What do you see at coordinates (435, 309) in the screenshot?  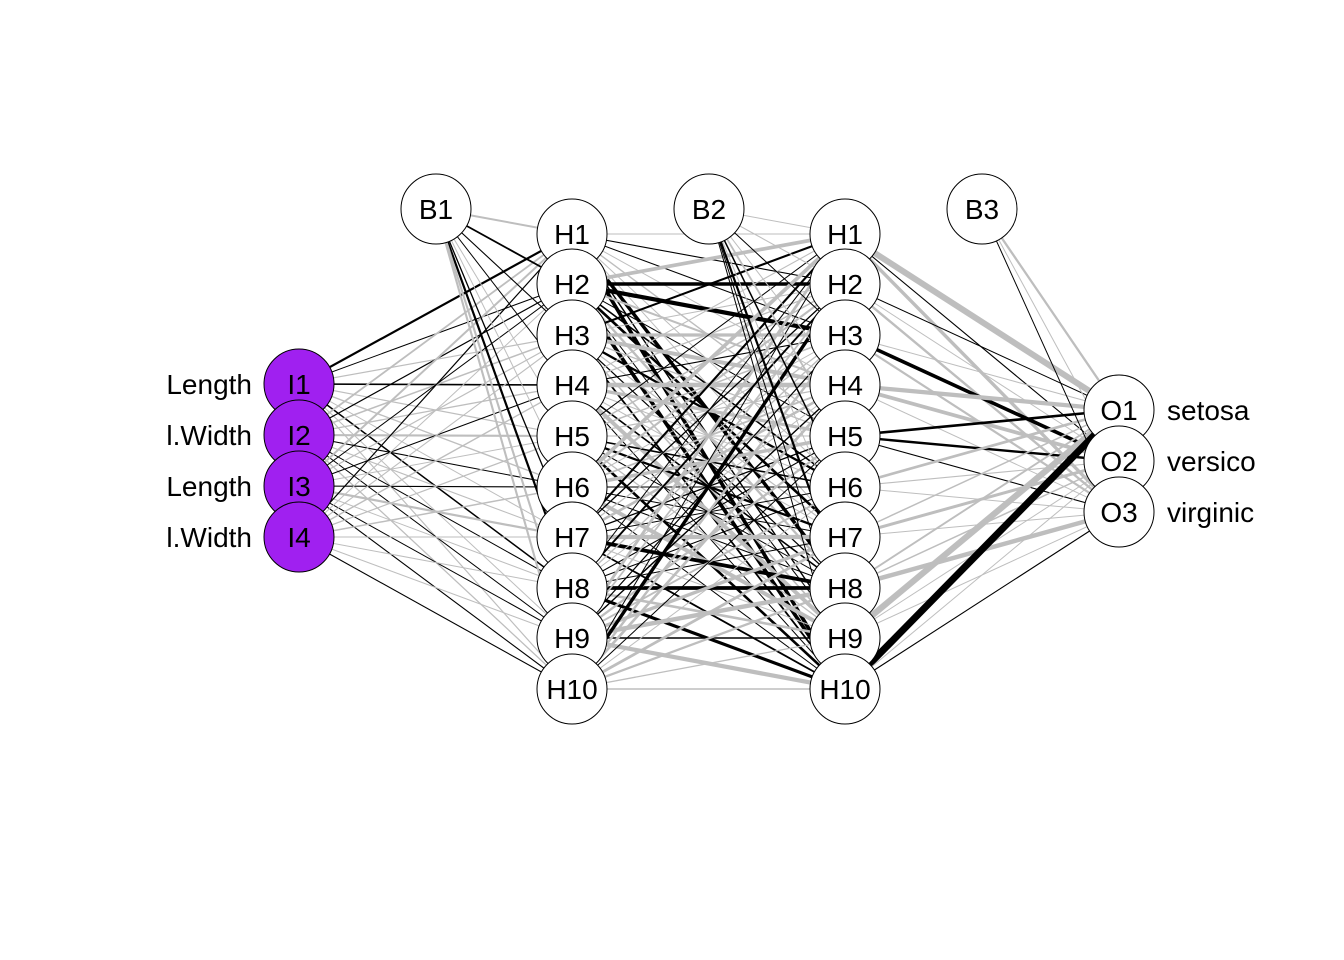 I see `connection-I1-H1` at bounding box center [435, 309].